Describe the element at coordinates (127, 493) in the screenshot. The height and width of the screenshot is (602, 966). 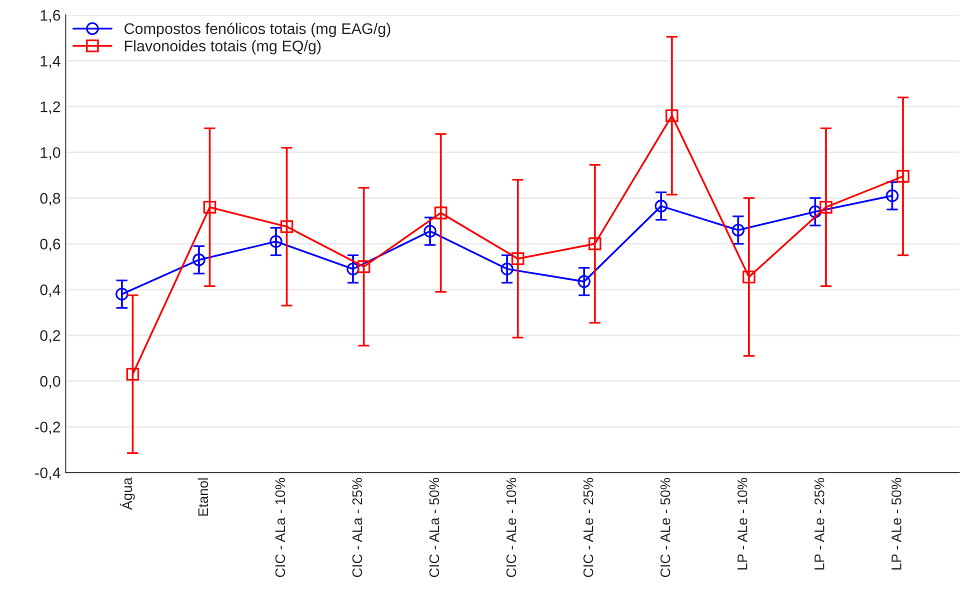
I see `x-tick-label: Água` at that location.